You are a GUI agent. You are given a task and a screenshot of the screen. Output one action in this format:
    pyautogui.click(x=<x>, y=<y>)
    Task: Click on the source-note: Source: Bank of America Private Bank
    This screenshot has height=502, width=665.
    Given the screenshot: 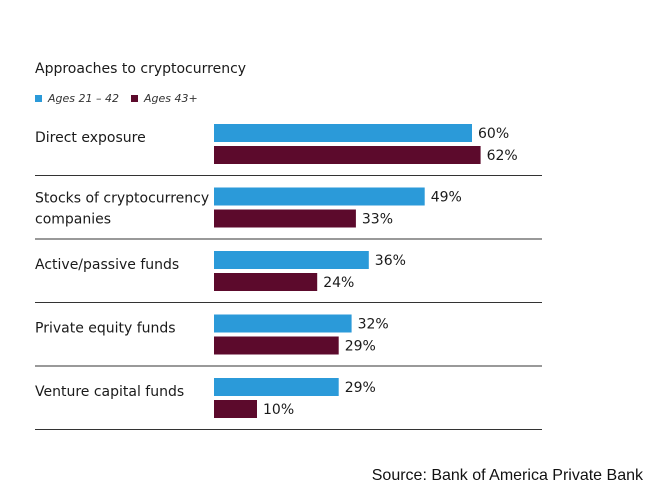 What is the action you would take?
    pyautogui.click(x=507, y=475)
    